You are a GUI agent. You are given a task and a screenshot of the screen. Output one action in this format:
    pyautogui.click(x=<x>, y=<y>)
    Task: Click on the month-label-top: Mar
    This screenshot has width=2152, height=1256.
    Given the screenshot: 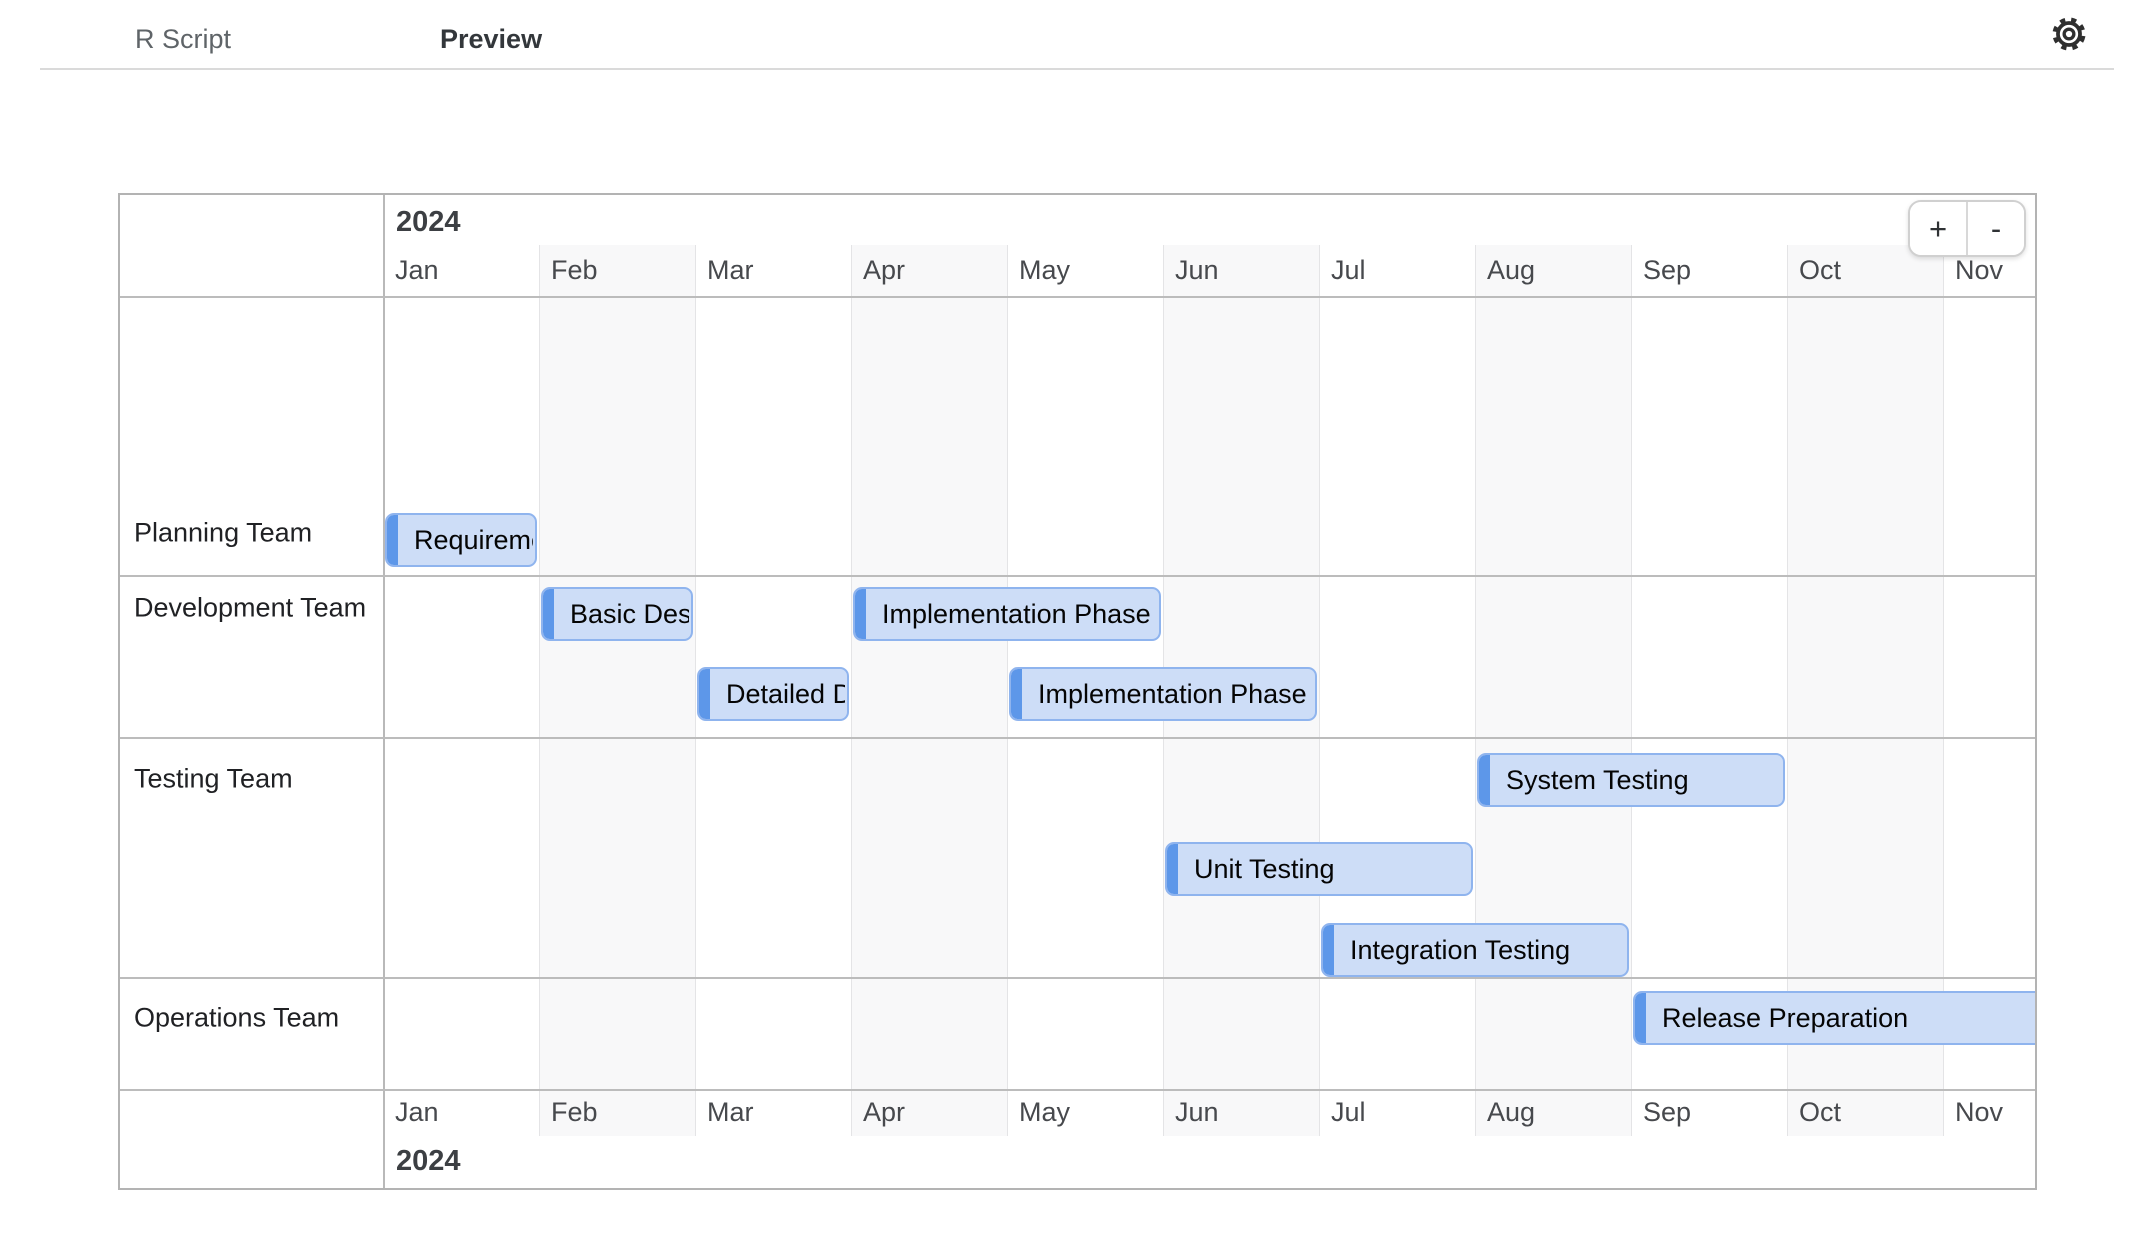 What is the action you would take?
    pyautogui.click(x=730, y=270)
    